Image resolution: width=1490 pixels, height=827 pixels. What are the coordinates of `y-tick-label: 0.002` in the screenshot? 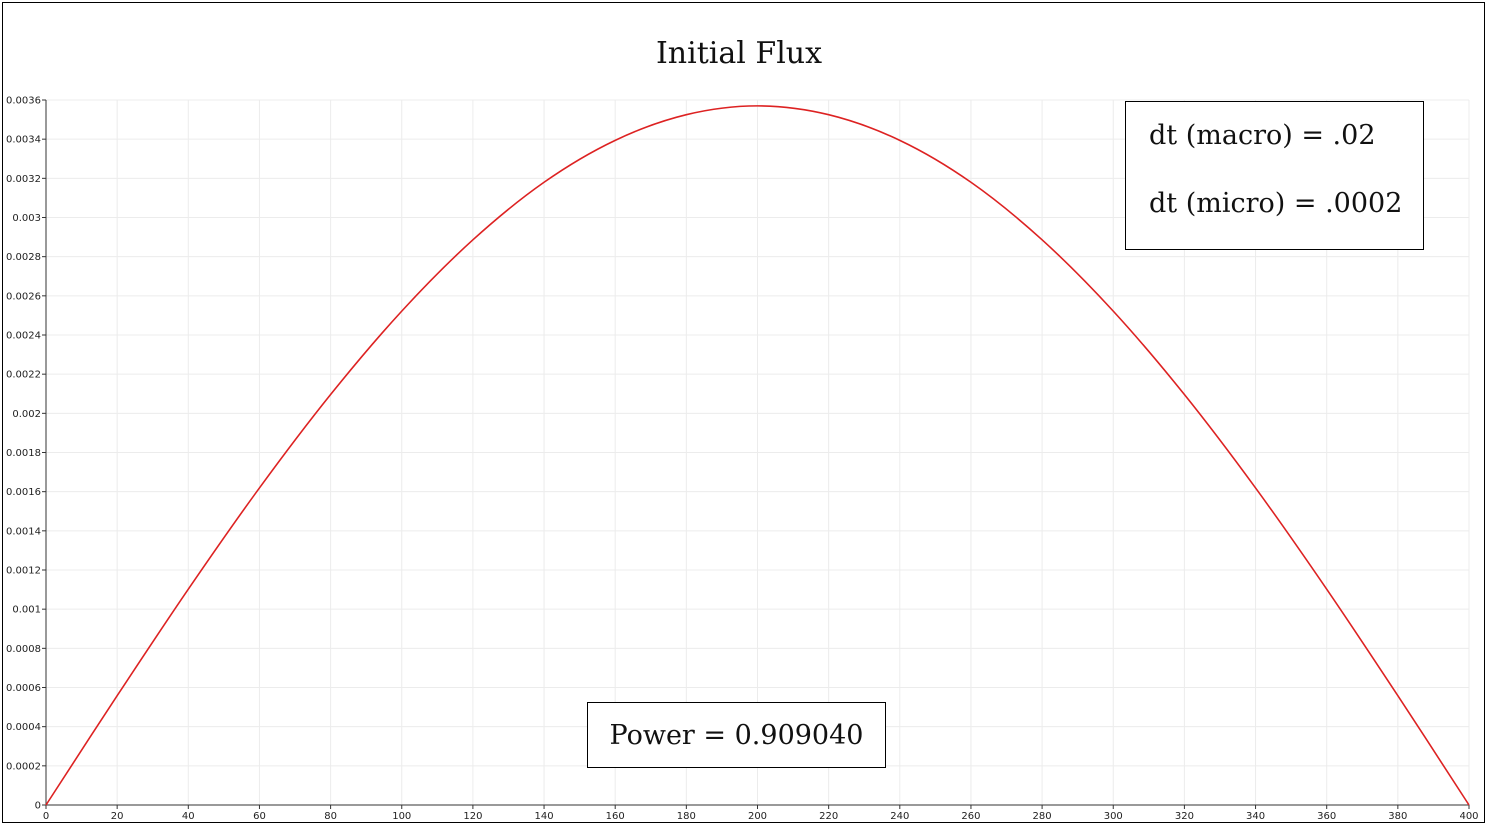 It's located at (26, 414).